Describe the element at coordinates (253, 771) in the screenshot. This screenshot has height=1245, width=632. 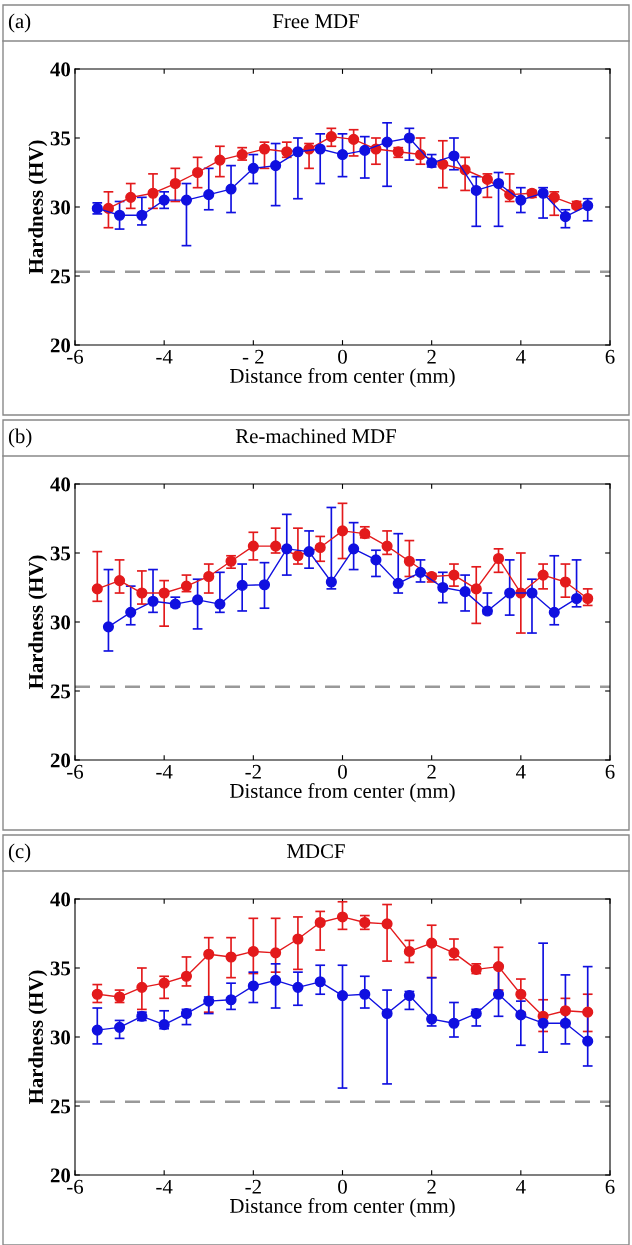
I see `x-tick-label: -2` at that location.